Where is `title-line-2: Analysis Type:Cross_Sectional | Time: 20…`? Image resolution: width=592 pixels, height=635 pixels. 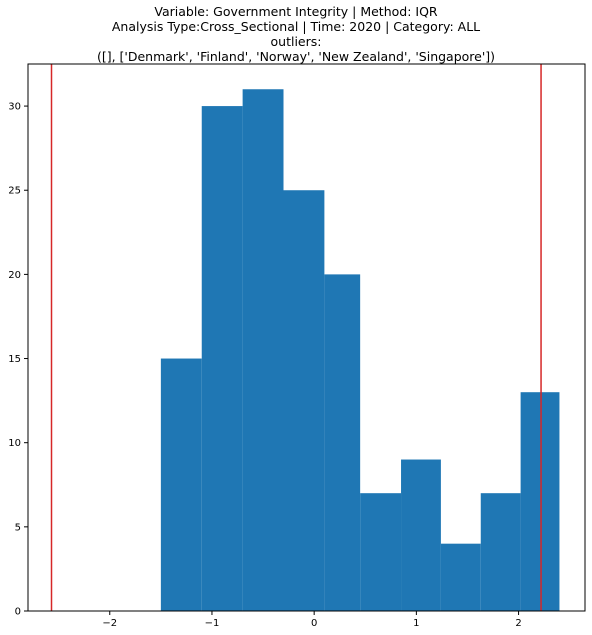
title-line-2: Analysis Type:Cross_Sectional | Time: 20… is located at coordinates (296, 26).